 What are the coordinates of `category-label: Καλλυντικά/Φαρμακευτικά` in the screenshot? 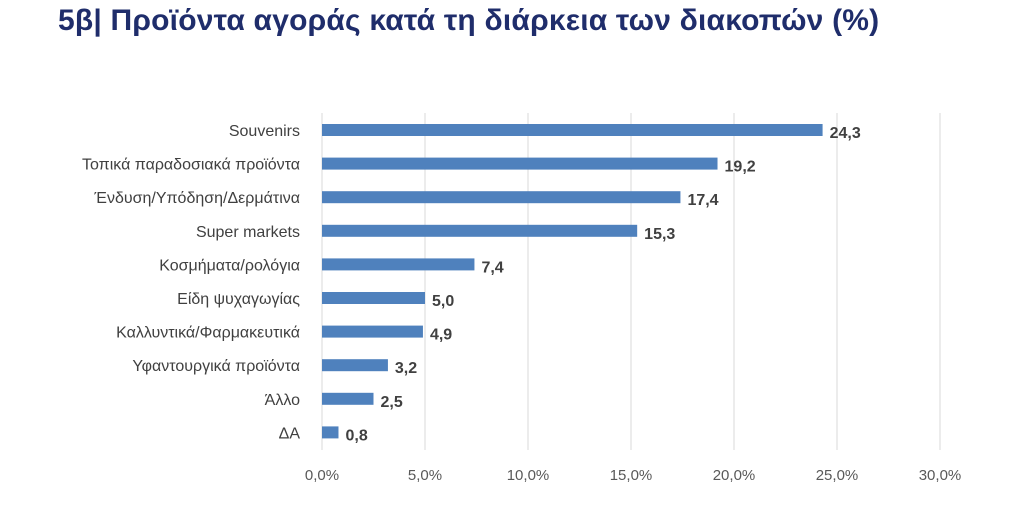 It's located at (208, 333).